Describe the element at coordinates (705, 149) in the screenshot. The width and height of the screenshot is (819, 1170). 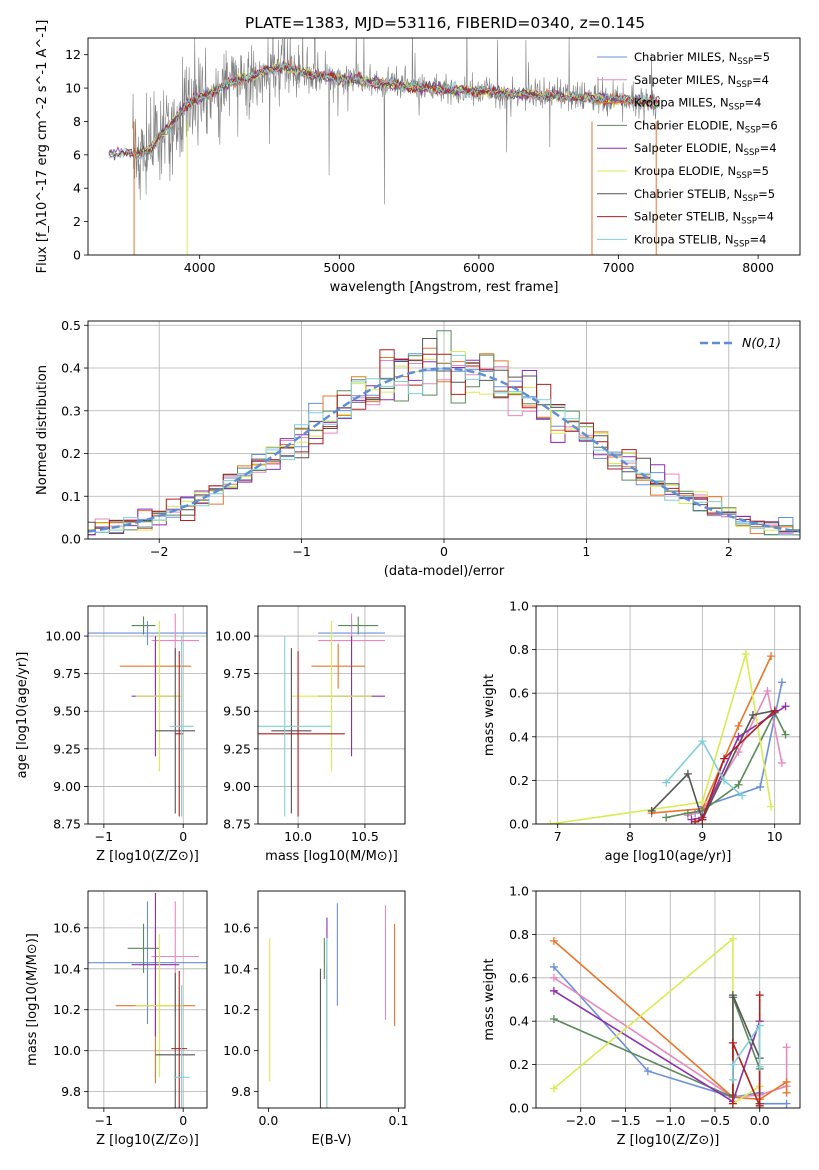
I see `legend-label: Salpeter ELODIE, NSSP=4` at that location.